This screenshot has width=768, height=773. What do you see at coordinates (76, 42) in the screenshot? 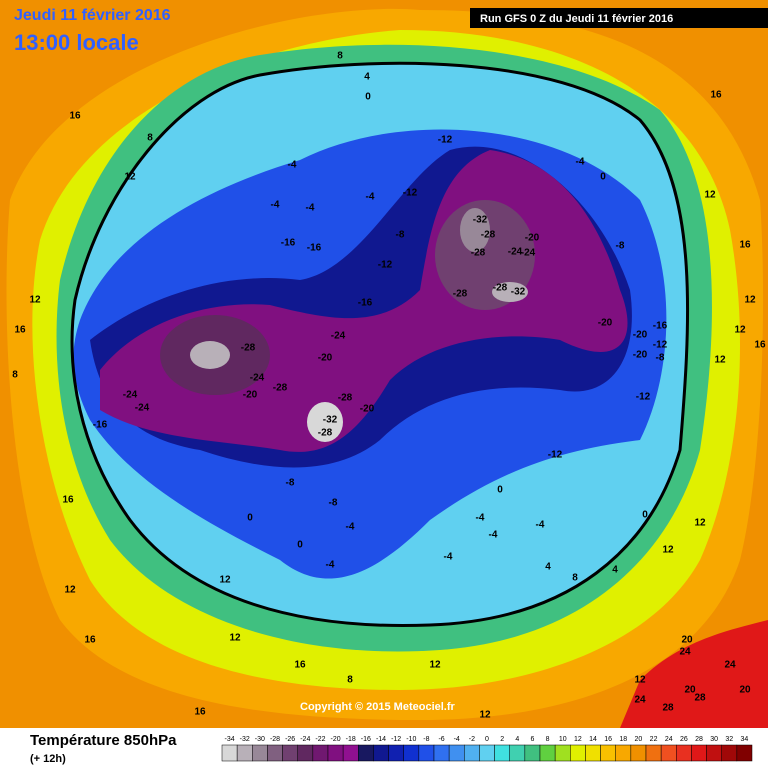
I see `time: 13:00 locale` at bounding box center [76, 42].